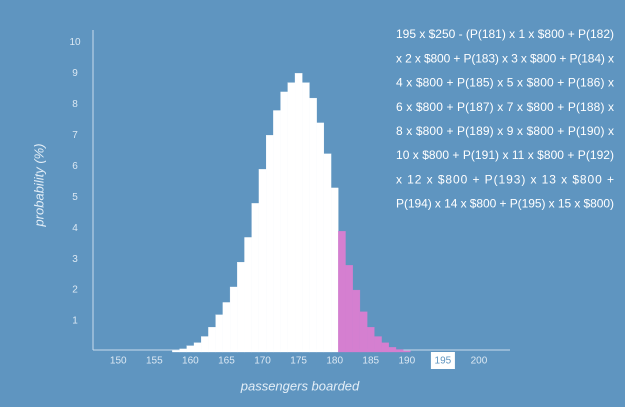  What do you see at coordinates (479, 361) in the screenshot?
I see `x-tick-label: 200` at bounding box center [479, 361].